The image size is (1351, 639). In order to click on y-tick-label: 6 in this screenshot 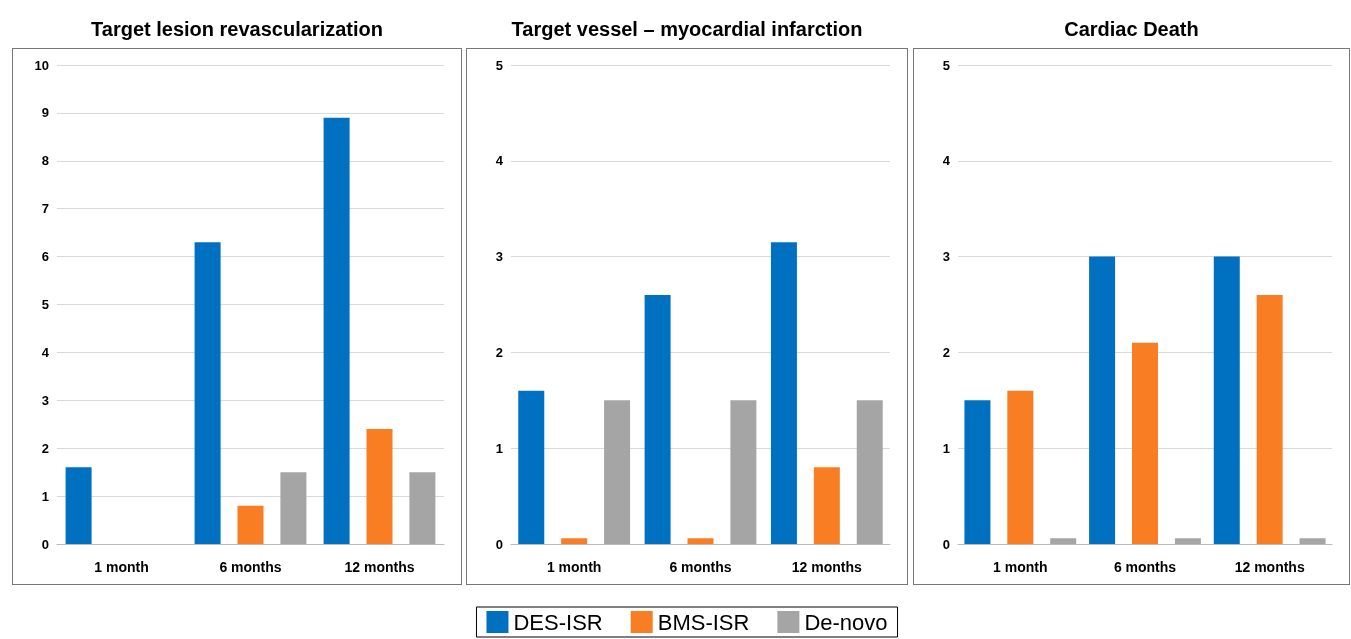, I will do `click(45, 257)`.